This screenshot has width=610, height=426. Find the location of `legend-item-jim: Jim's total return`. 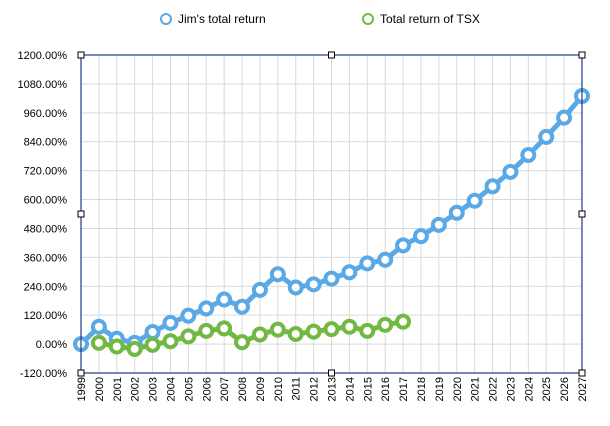

legend-item-jim: Jim's total return is located at coordinates (213, 19).